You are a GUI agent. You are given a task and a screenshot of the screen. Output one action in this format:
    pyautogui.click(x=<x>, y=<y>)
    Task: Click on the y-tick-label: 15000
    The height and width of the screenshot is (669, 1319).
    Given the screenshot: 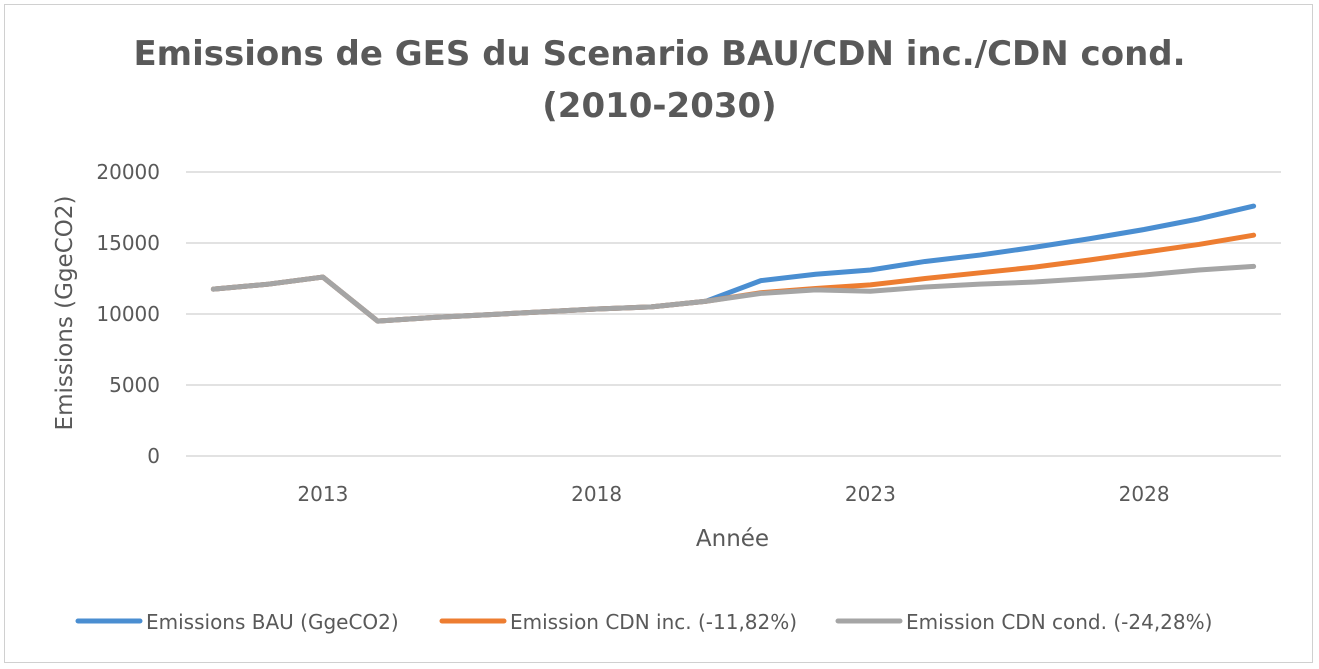 What is the action you would take?
    pyautogui.click(x=128, y=243)
    